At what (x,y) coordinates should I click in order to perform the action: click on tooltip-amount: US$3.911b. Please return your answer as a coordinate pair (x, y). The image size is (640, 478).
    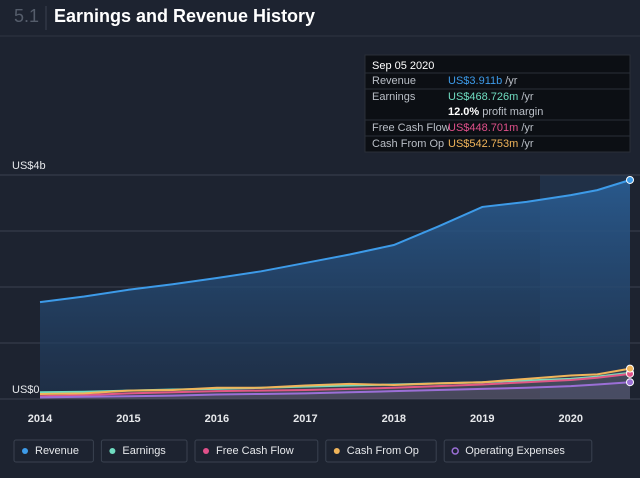
    Looking at the image, I should click on (475, 81).